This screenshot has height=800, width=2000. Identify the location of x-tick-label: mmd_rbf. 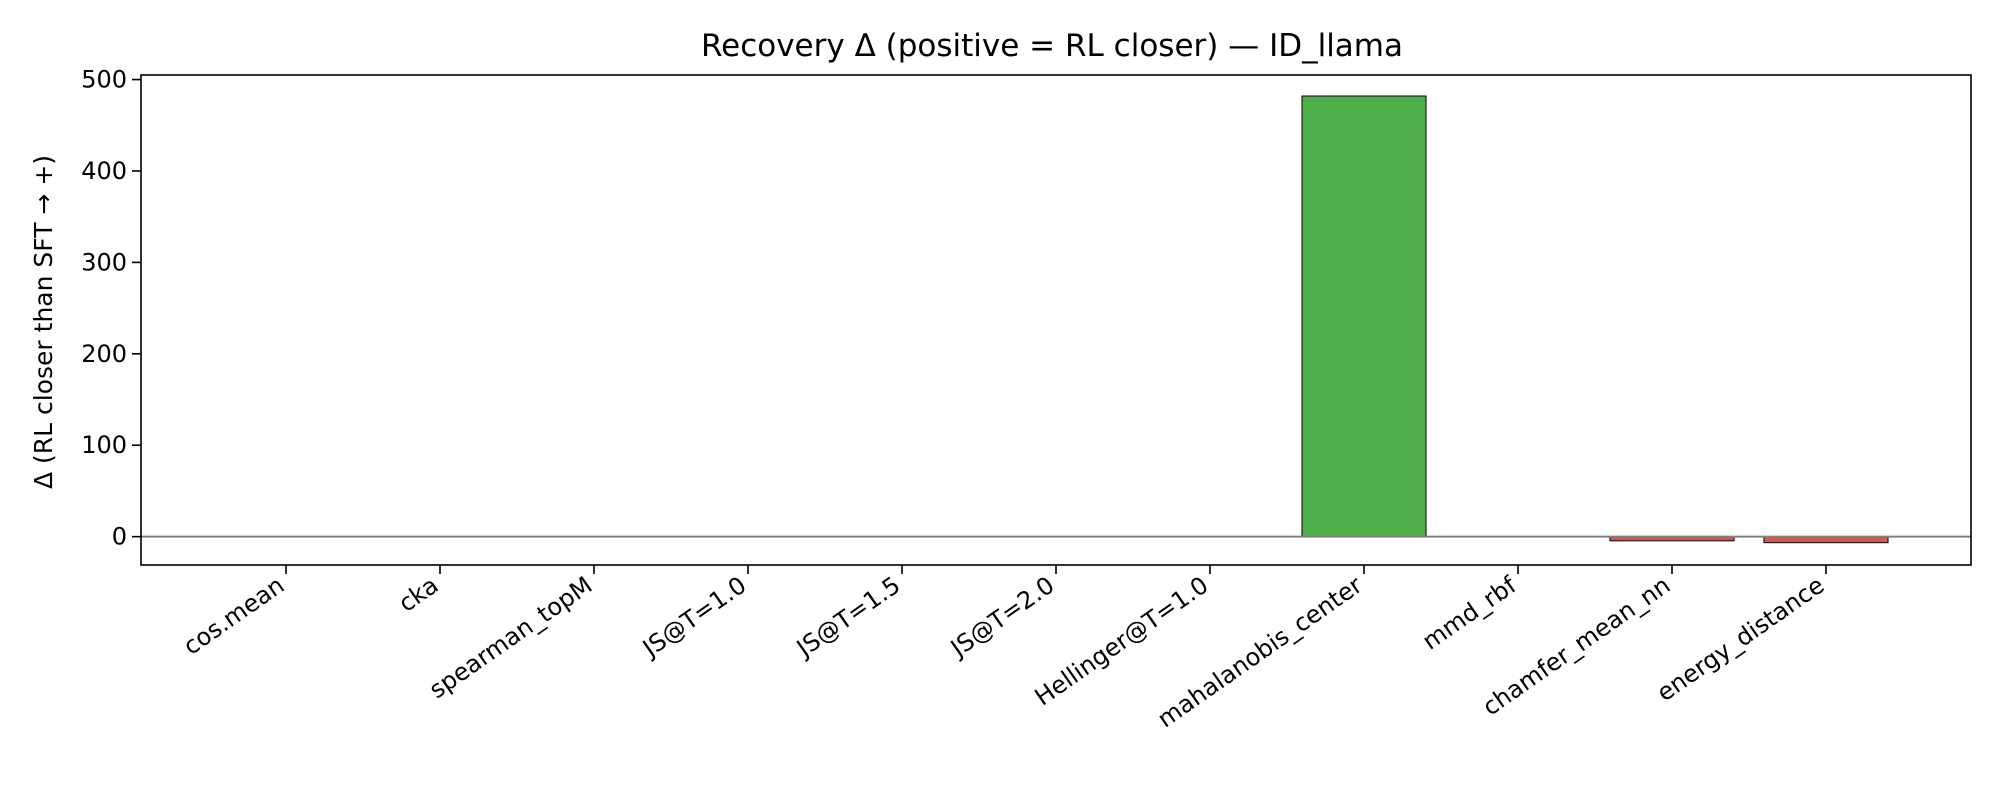
(1469, 613).